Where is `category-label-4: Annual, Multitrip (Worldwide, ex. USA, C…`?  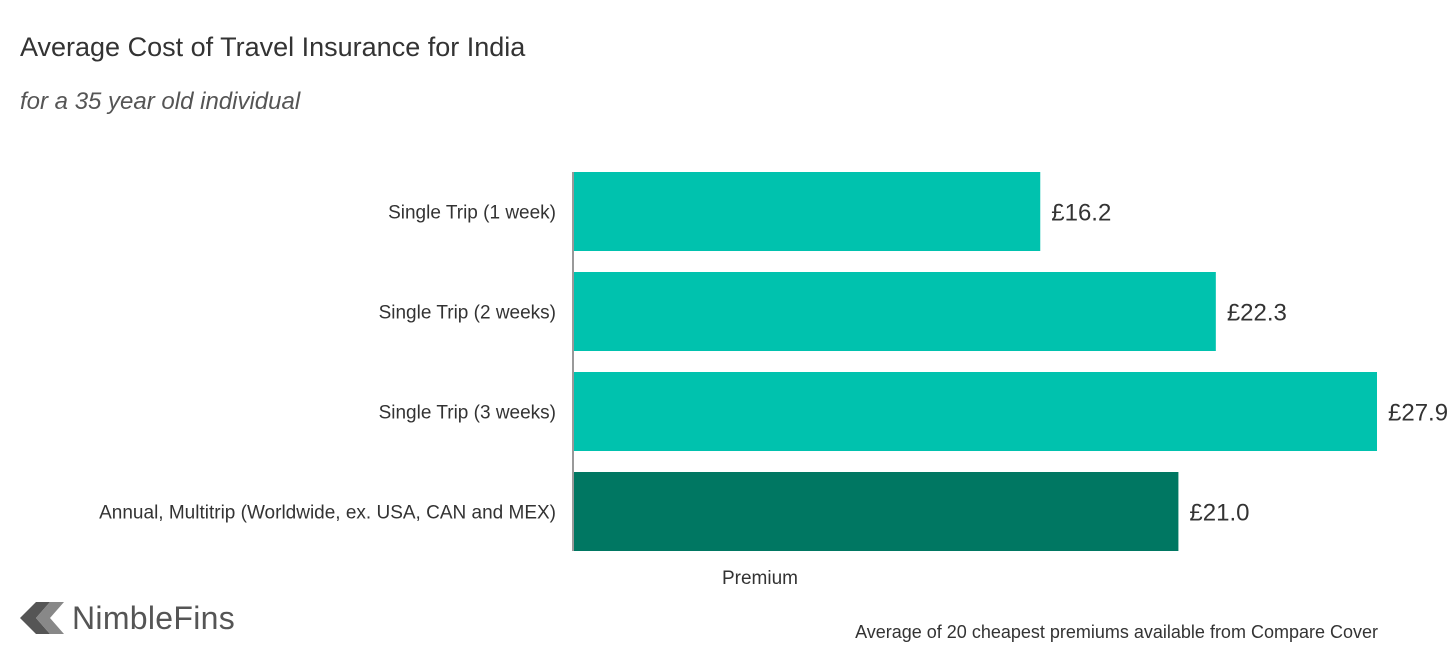
category-label-4: Annual, Multitrip (Worldwide, ex. USA, C… is located at coordinates (327, 513).